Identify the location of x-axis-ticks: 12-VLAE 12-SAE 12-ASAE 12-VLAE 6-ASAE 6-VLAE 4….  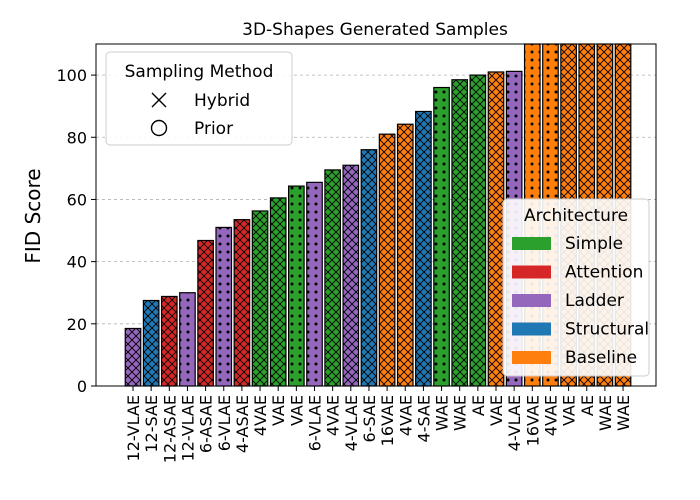
(378, 424).